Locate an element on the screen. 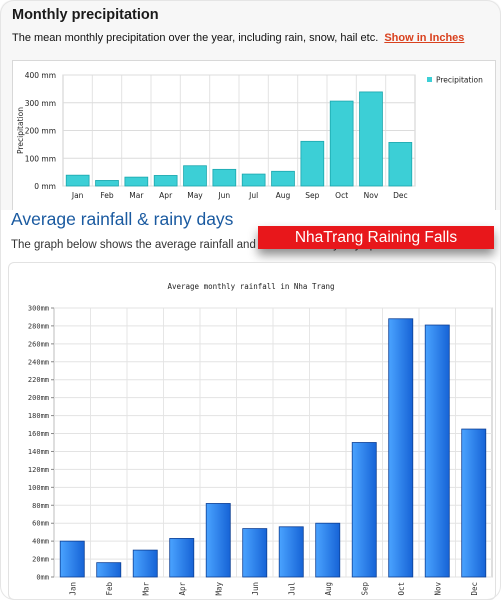  y-tick-label: 140mm is located at coordinates (38, 452).